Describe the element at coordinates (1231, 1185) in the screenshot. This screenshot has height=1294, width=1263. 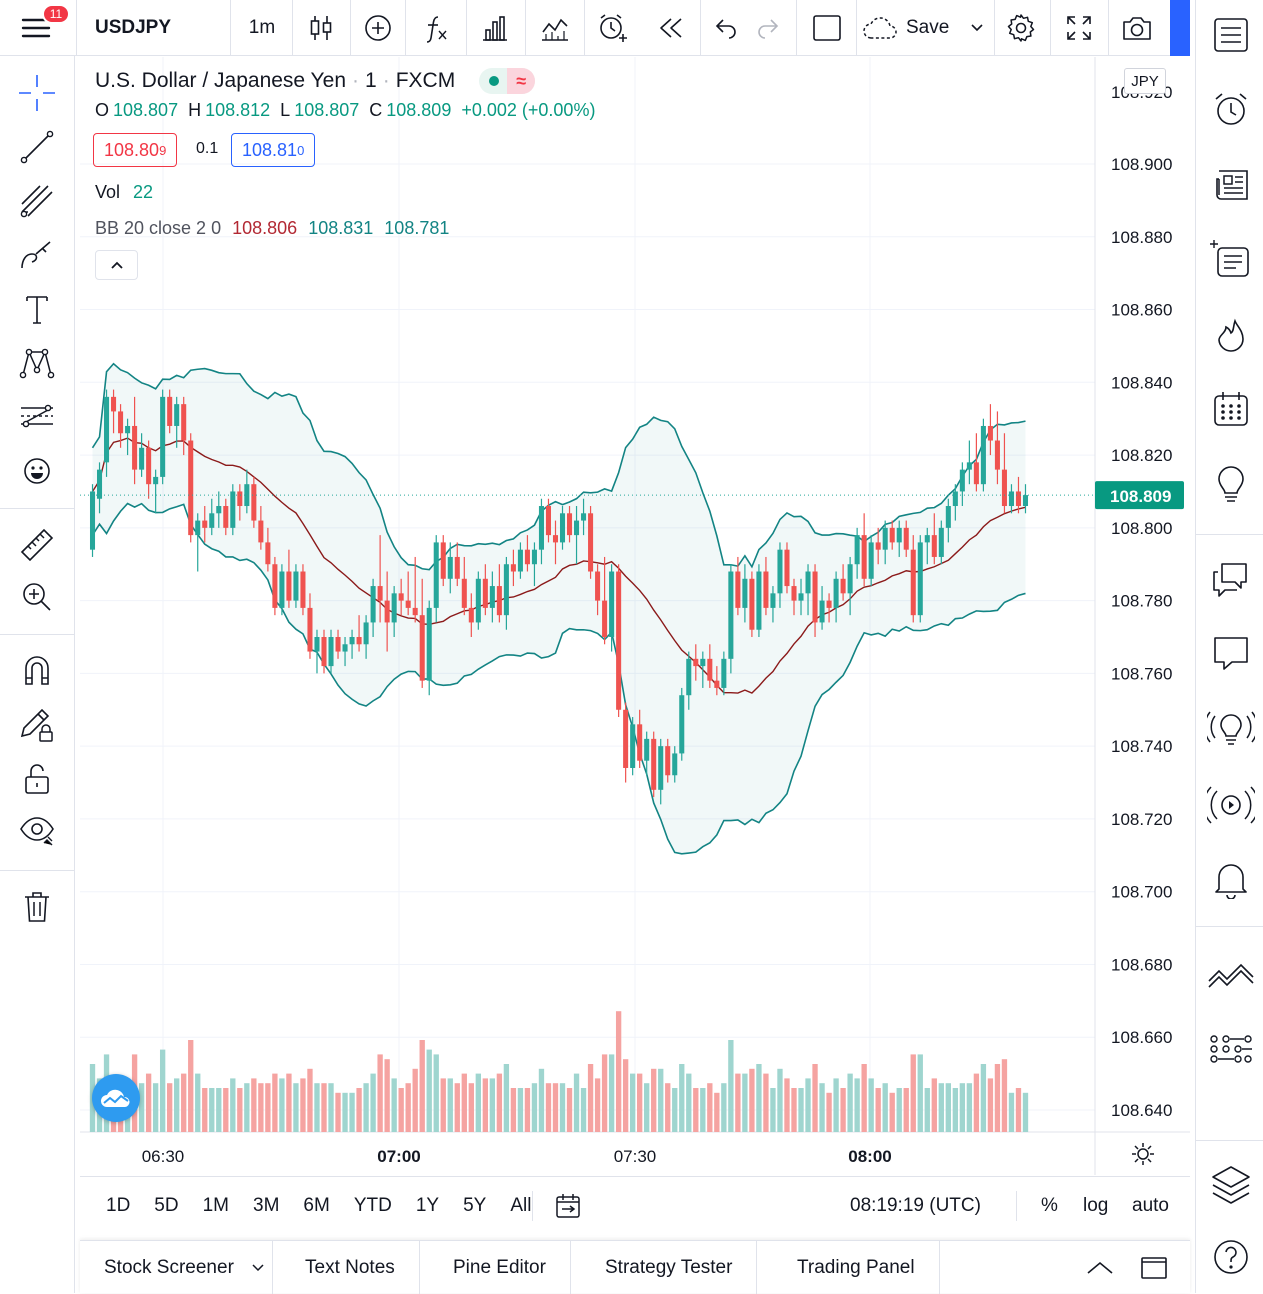
I see `object-tree-button` at that location.